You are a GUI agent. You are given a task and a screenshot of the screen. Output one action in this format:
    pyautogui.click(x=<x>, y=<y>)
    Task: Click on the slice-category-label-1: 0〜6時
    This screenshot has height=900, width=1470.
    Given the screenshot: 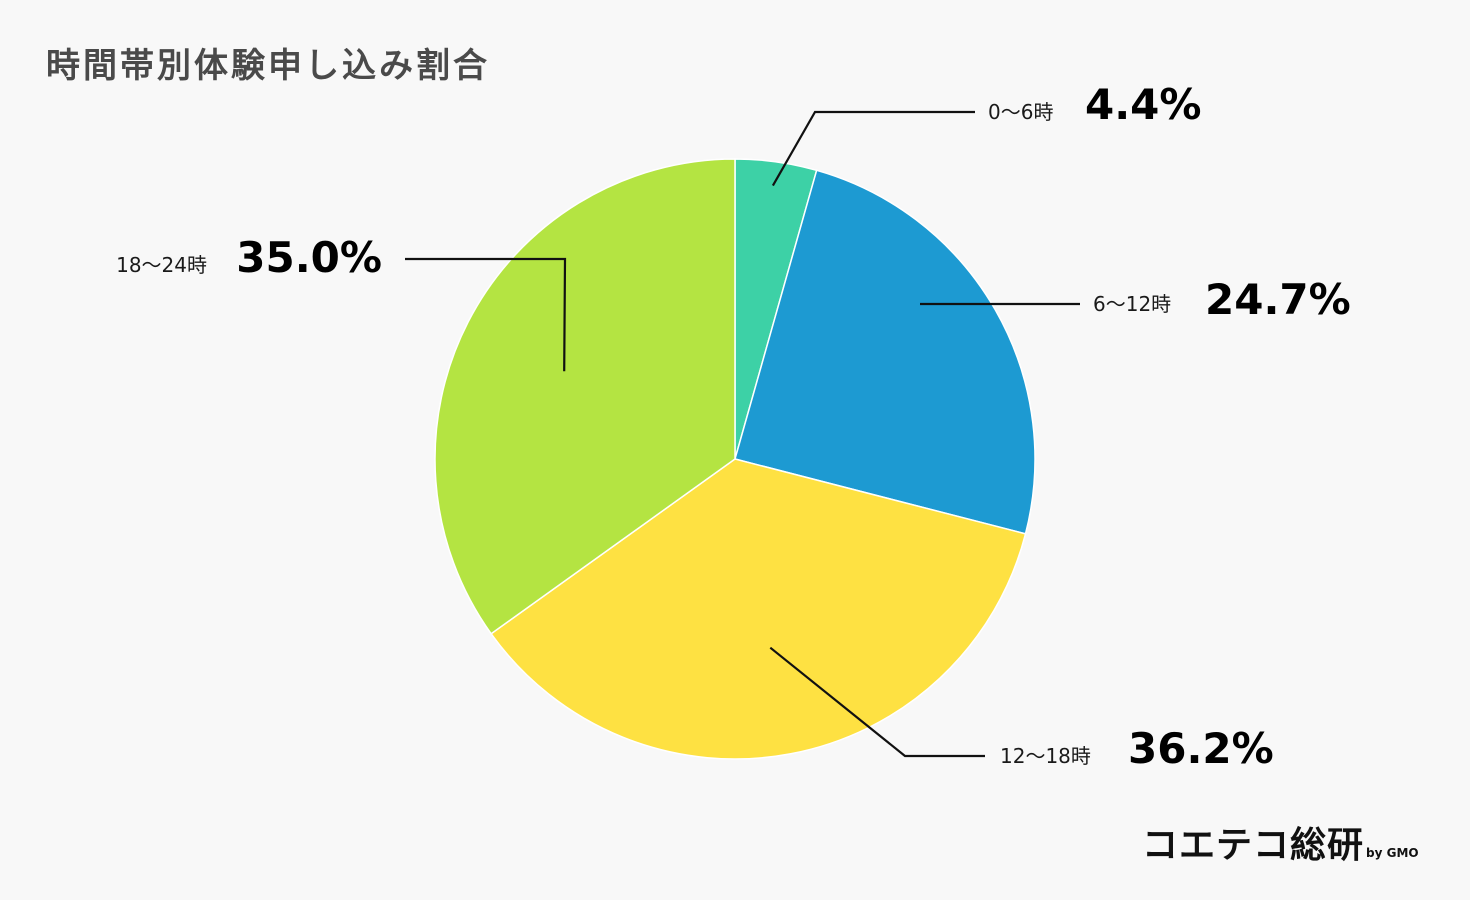 What is the action you would take?
    pyautogui.click(x=1020, y=112)
    